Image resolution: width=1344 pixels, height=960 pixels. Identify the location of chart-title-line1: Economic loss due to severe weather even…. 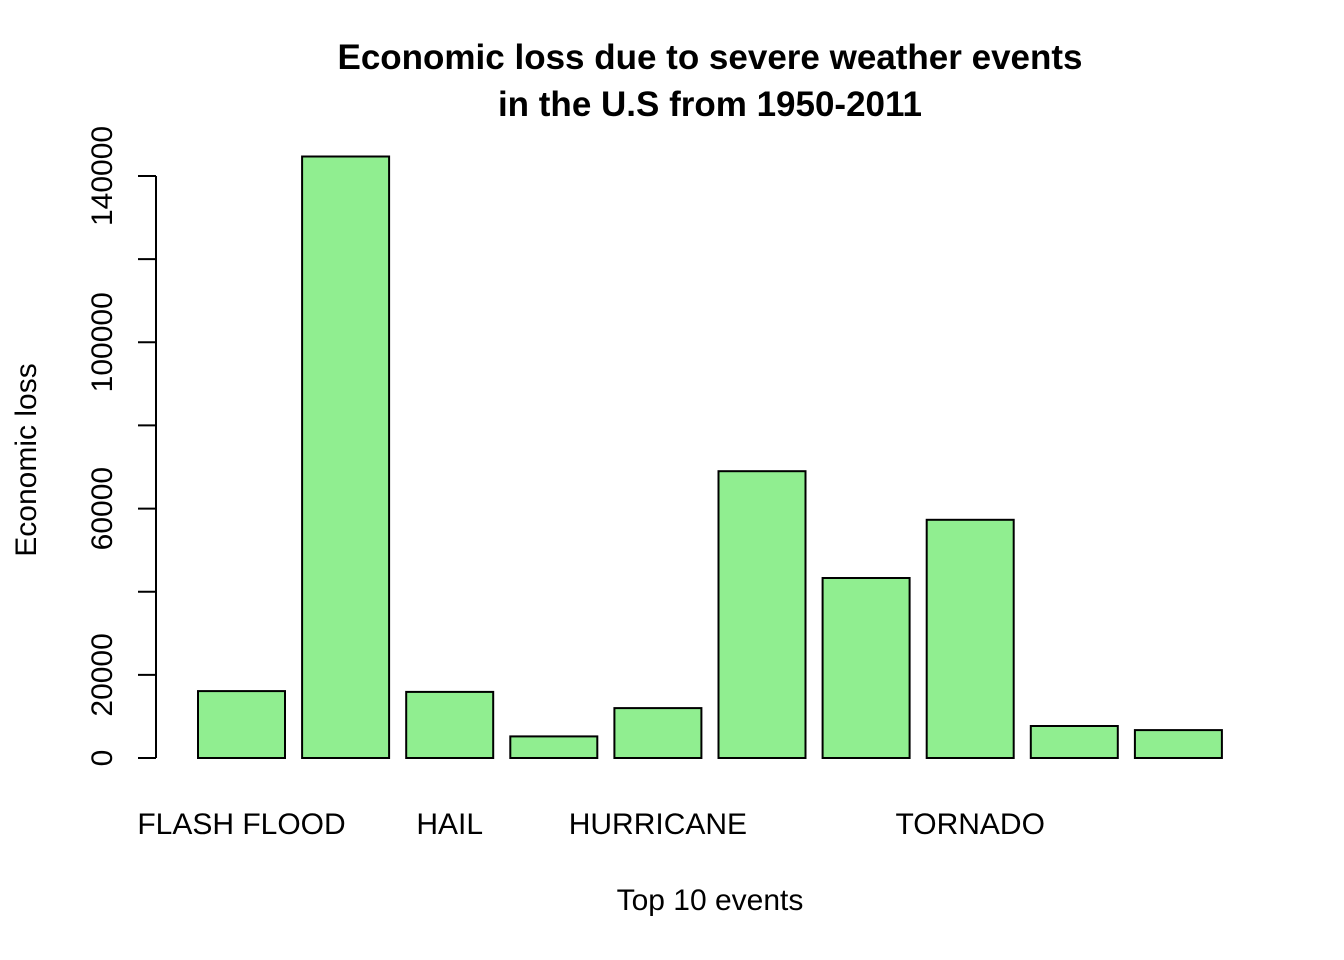
(709, 57).